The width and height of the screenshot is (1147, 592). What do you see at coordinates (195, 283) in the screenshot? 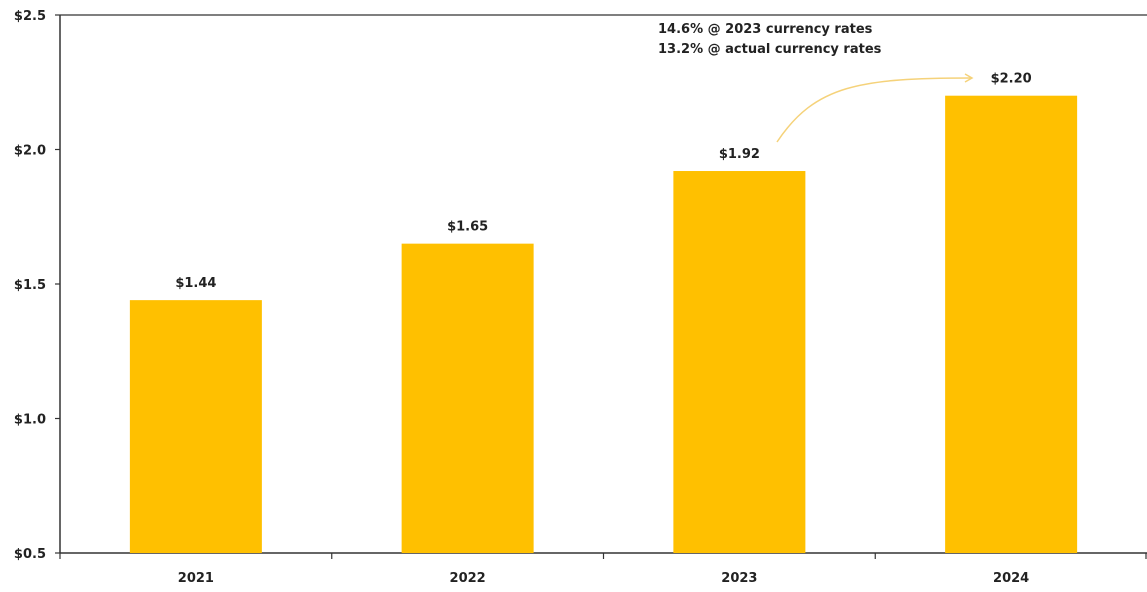
I see `data-label-2021: $1.44` at bounding box center [195, 283].